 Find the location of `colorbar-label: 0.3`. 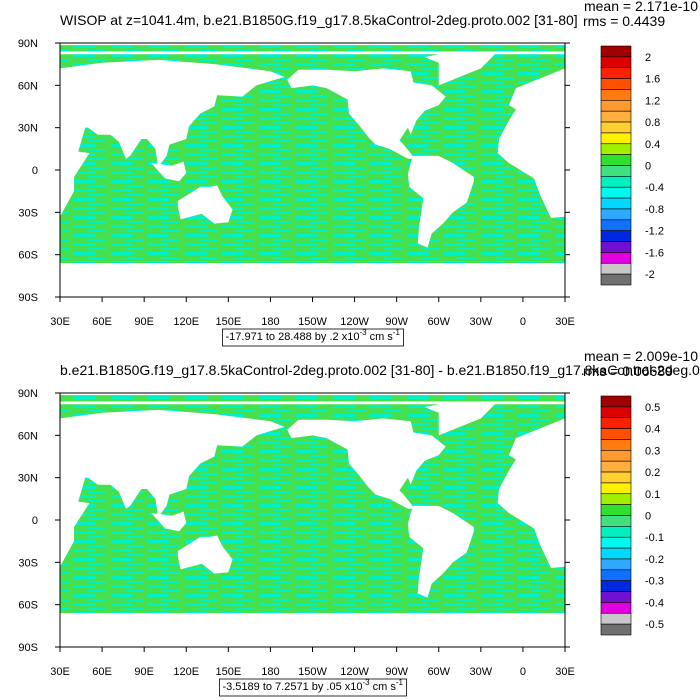

colorbar-label: 0.3 is located at coordinates (652, 451).